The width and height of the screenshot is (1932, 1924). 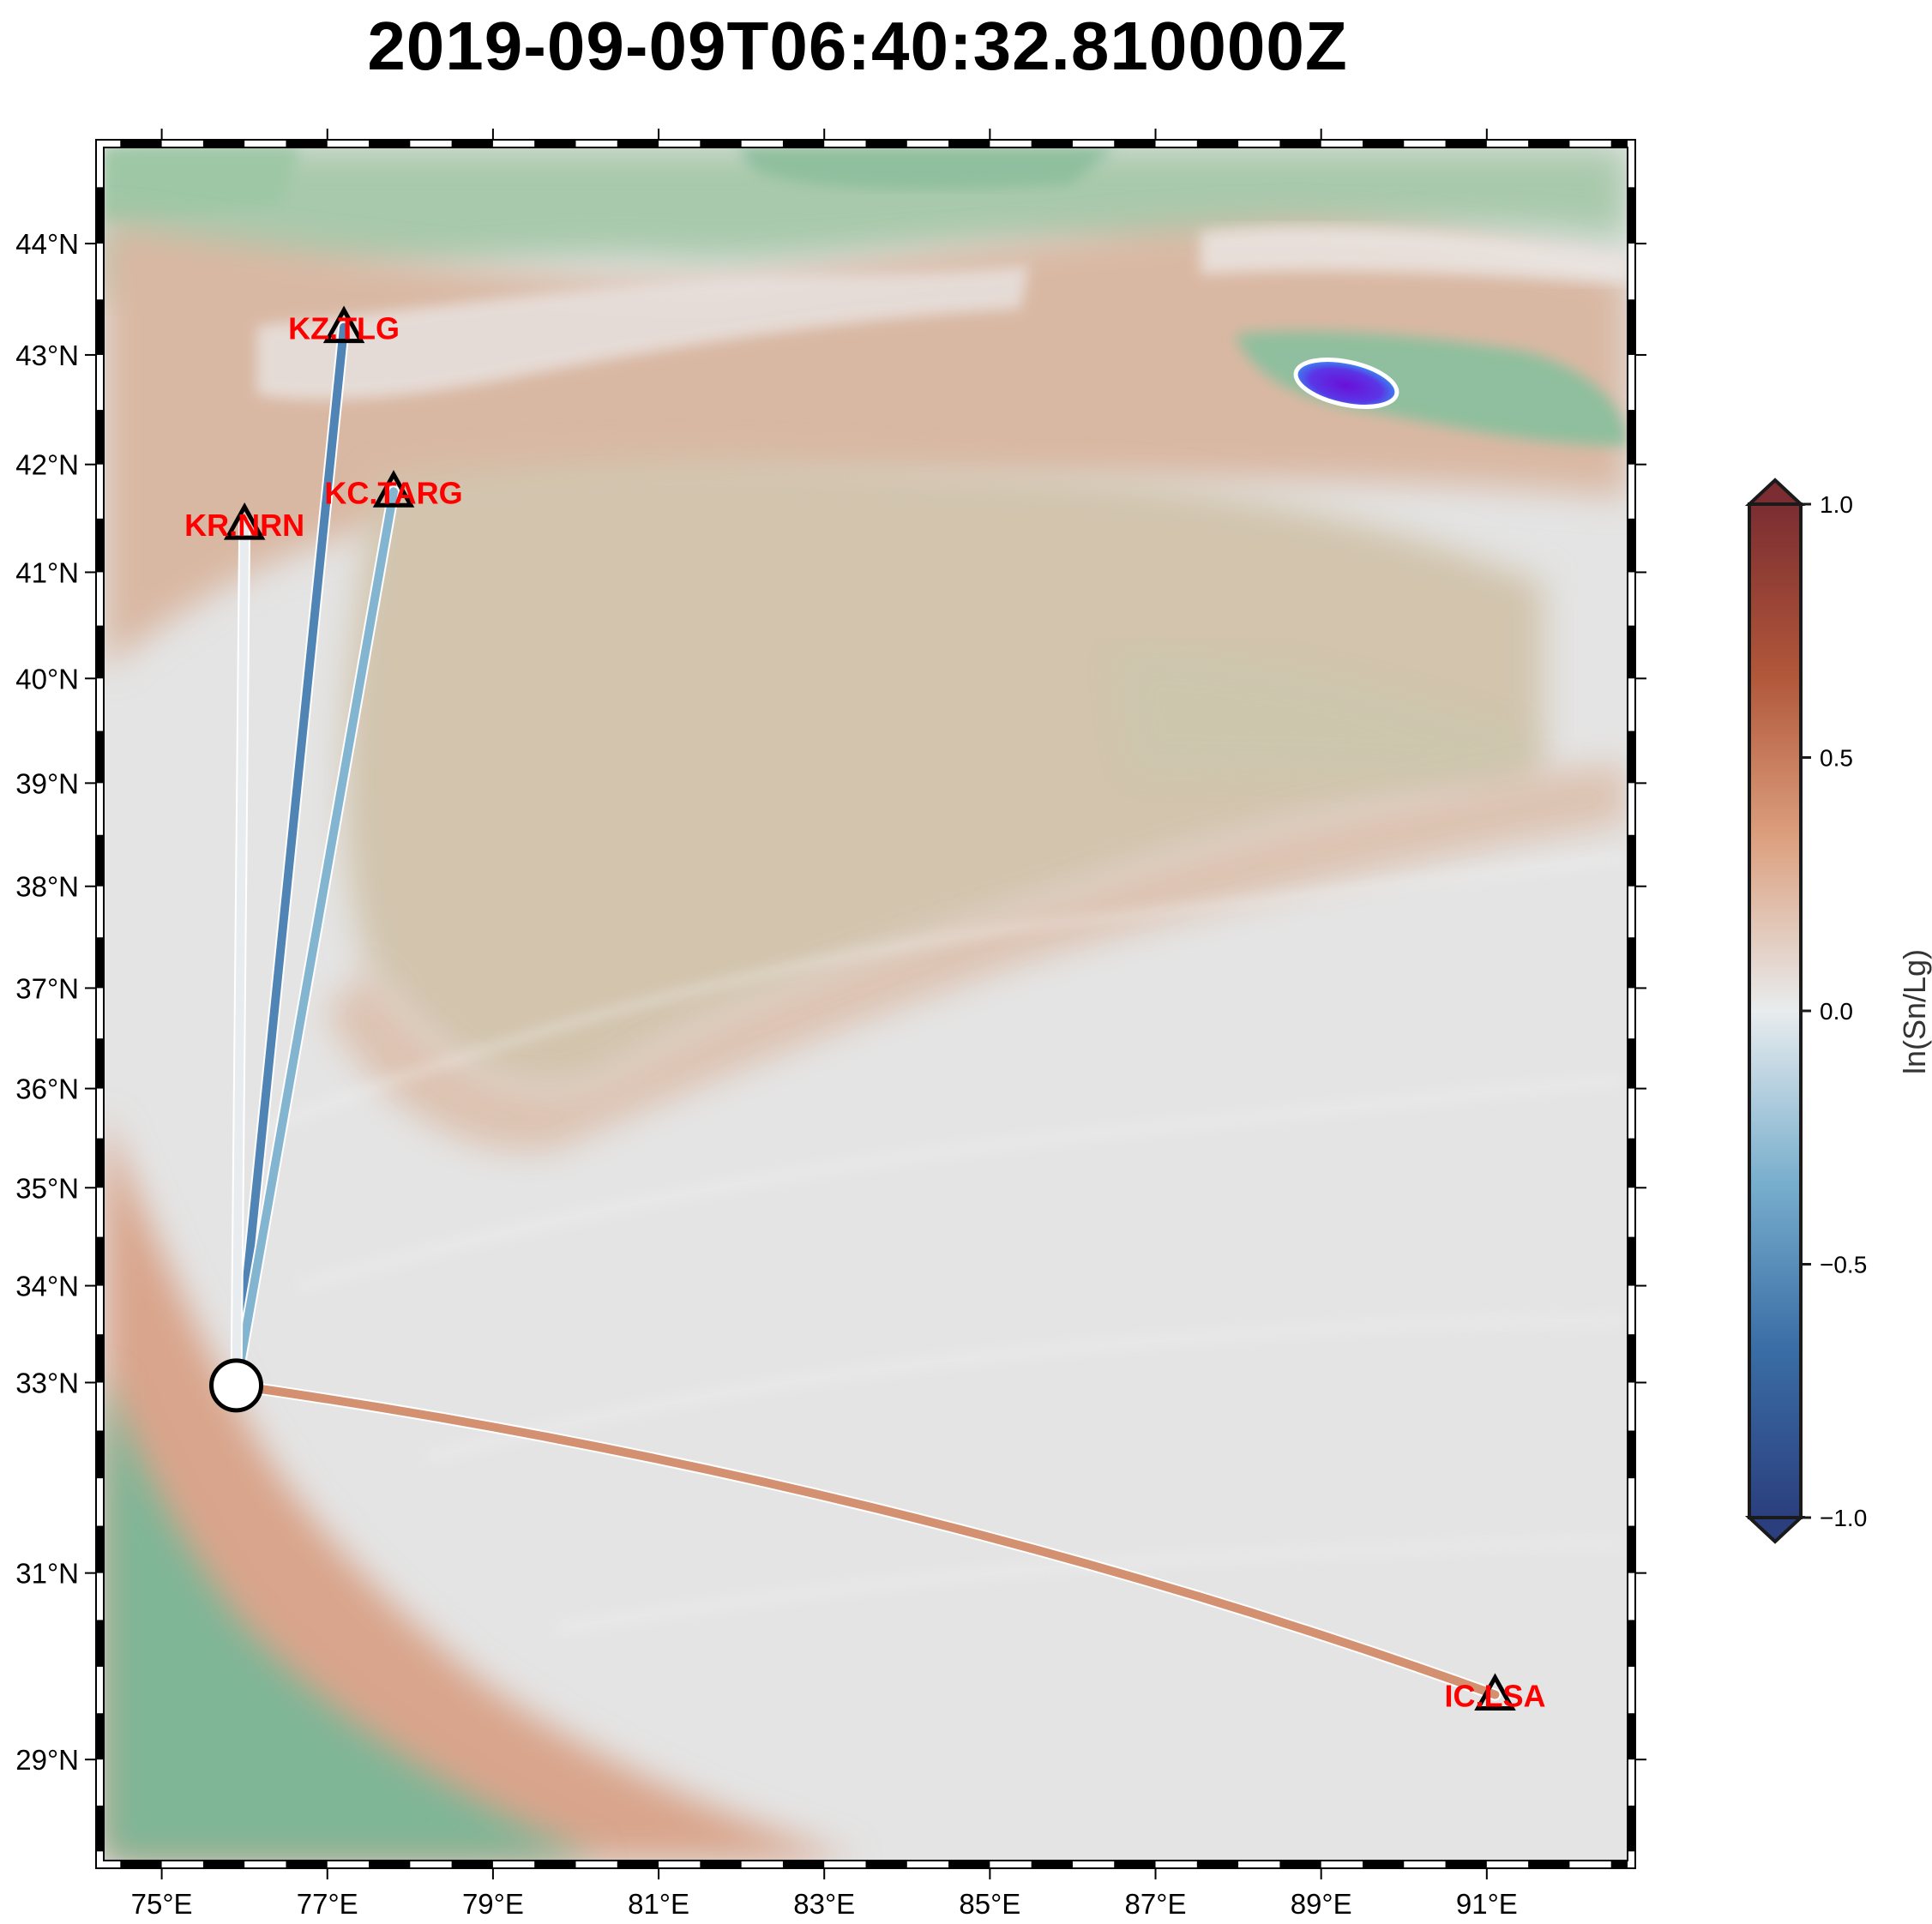 What do you see at coordinates (162, 1904) in the screenshot?
I see `longitude-label: 75°E` at bounding box center [162, 1904].